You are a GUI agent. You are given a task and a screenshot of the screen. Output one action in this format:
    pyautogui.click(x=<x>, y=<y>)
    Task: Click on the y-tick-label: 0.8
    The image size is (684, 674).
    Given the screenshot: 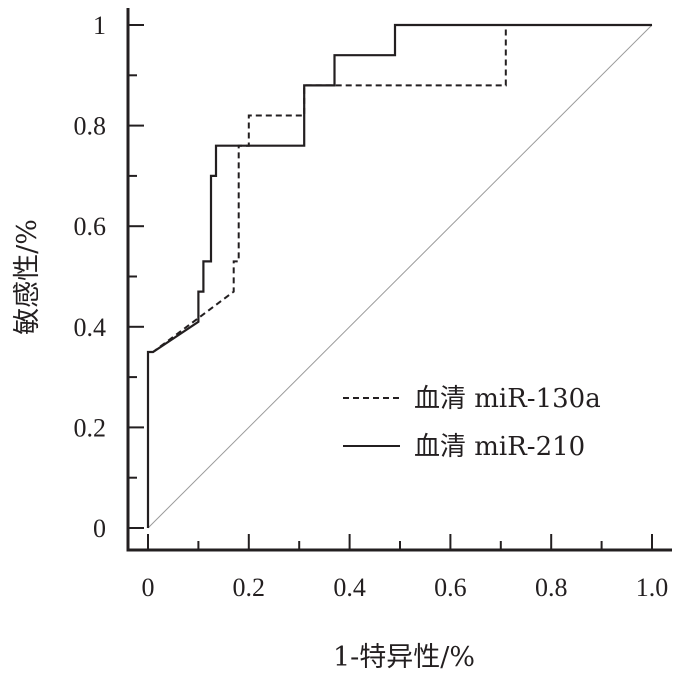 What is the action you would take?
    pyautogui.click(x=90, y=126)
    